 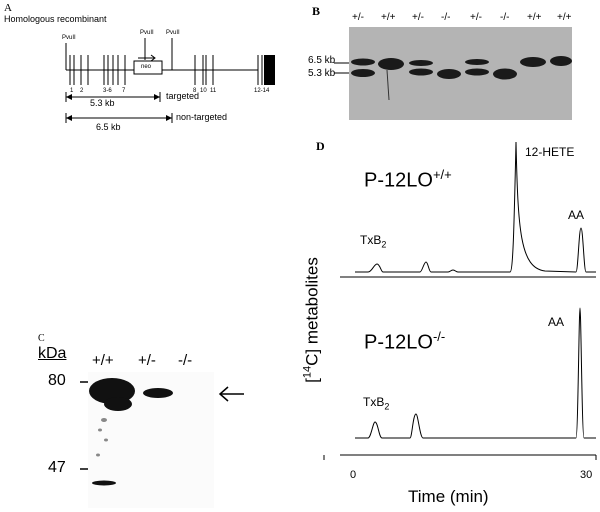 What do you see at coordinates (398, 342) in the screenshot?
I see `bottom-genotype-base: P-12LO` at bounding box center [398, 342].